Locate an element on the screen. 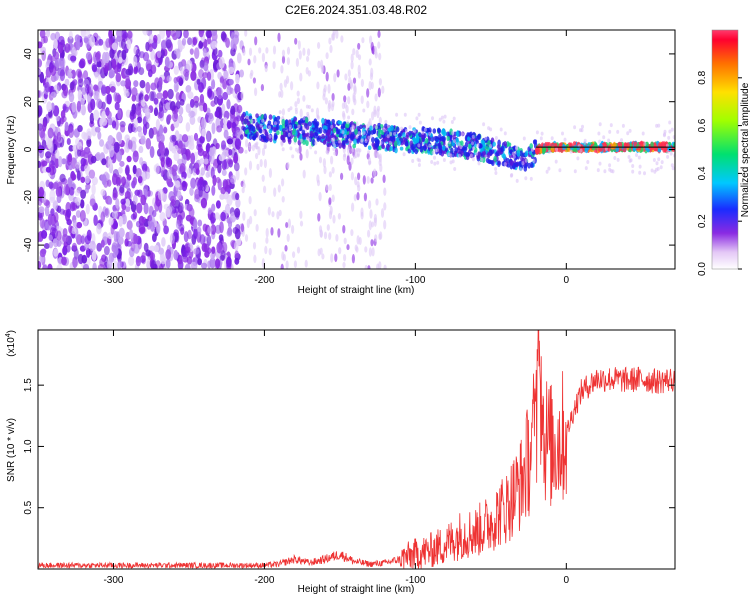 The image size is (750, 600). spectrogram-y-tick-label: -40 is located at coordinates (28, 244).